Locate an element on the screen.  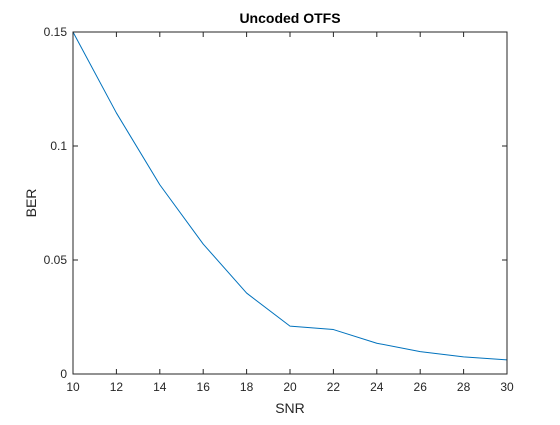
x-tick-label: 30 is located at coordinates (507, 387).